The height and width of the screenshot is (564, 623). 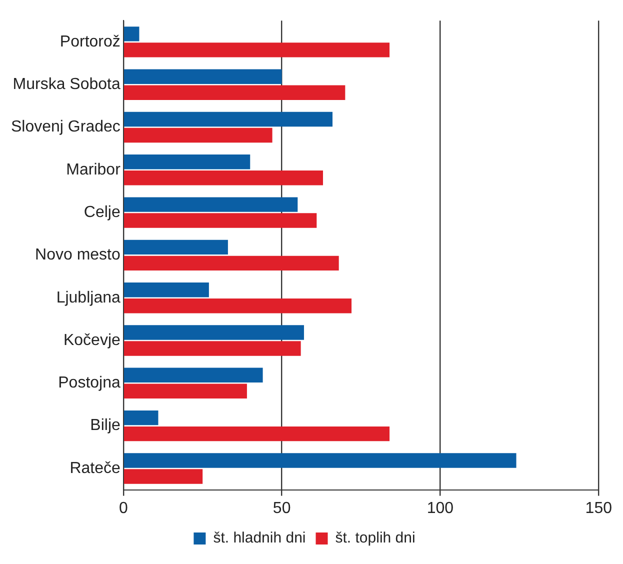 I want to click on legend-label: št. hladnih dni, so click(x=259, y=538).